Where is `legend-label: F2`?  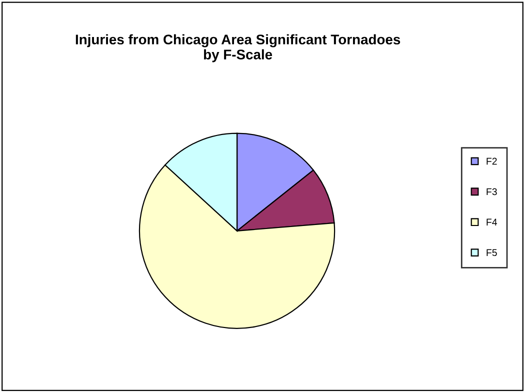 legend-label: F2 is located at coordinates (491, 161).